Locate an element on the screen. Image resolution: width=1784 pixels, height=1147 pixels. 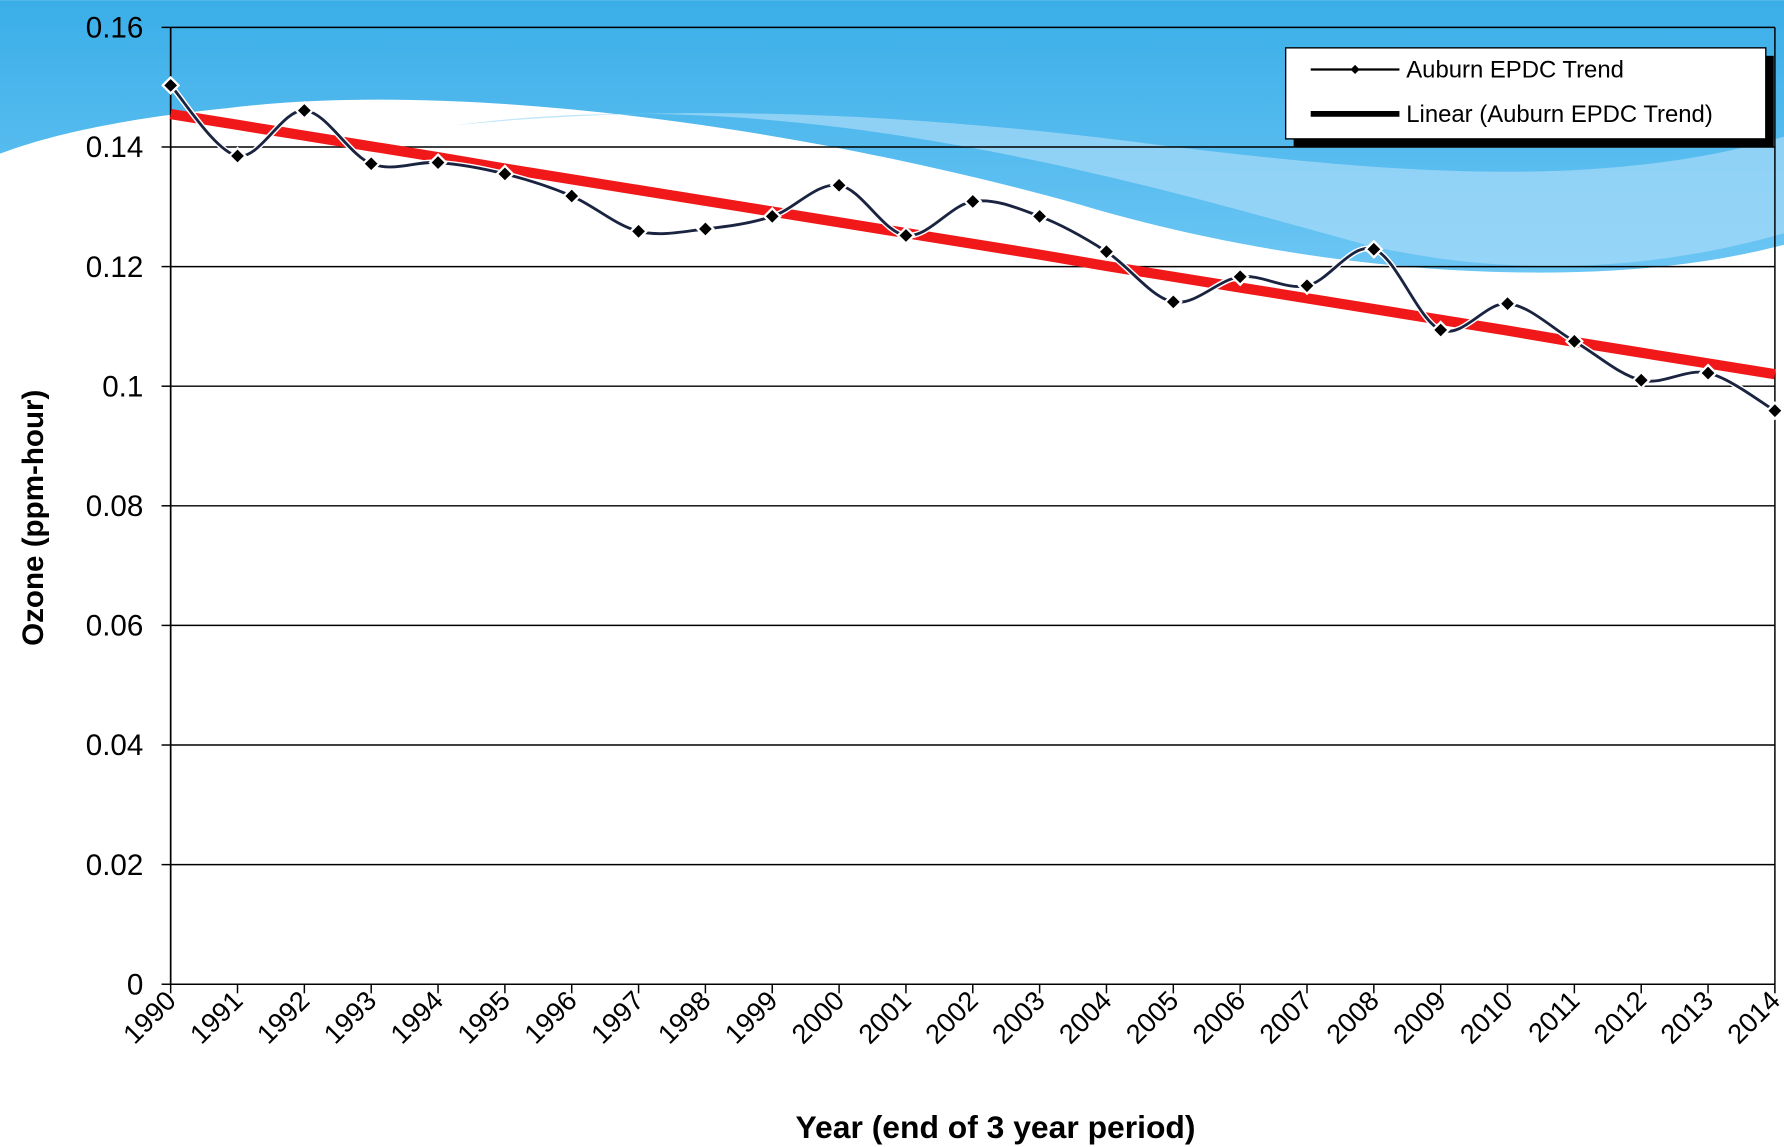
x-tick-label: 2009 is located at coordinates (1419, 1017).